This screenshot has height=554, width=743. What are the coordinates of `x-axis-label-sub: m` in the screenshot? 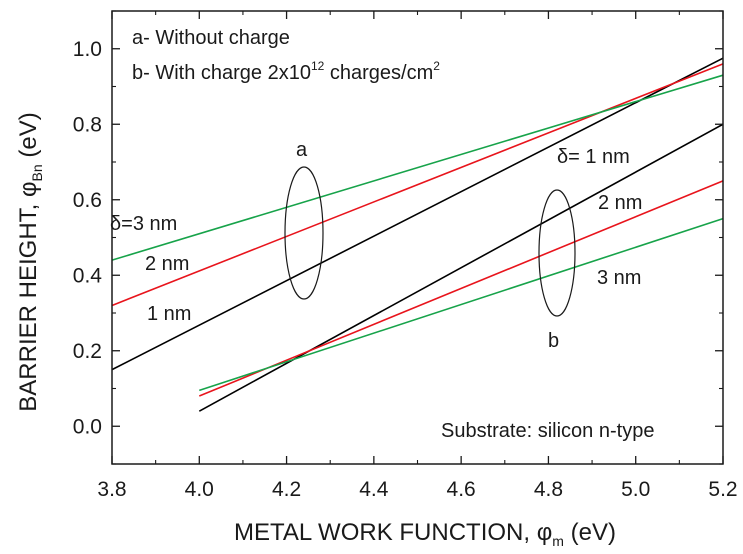 It's located at (558, 541).